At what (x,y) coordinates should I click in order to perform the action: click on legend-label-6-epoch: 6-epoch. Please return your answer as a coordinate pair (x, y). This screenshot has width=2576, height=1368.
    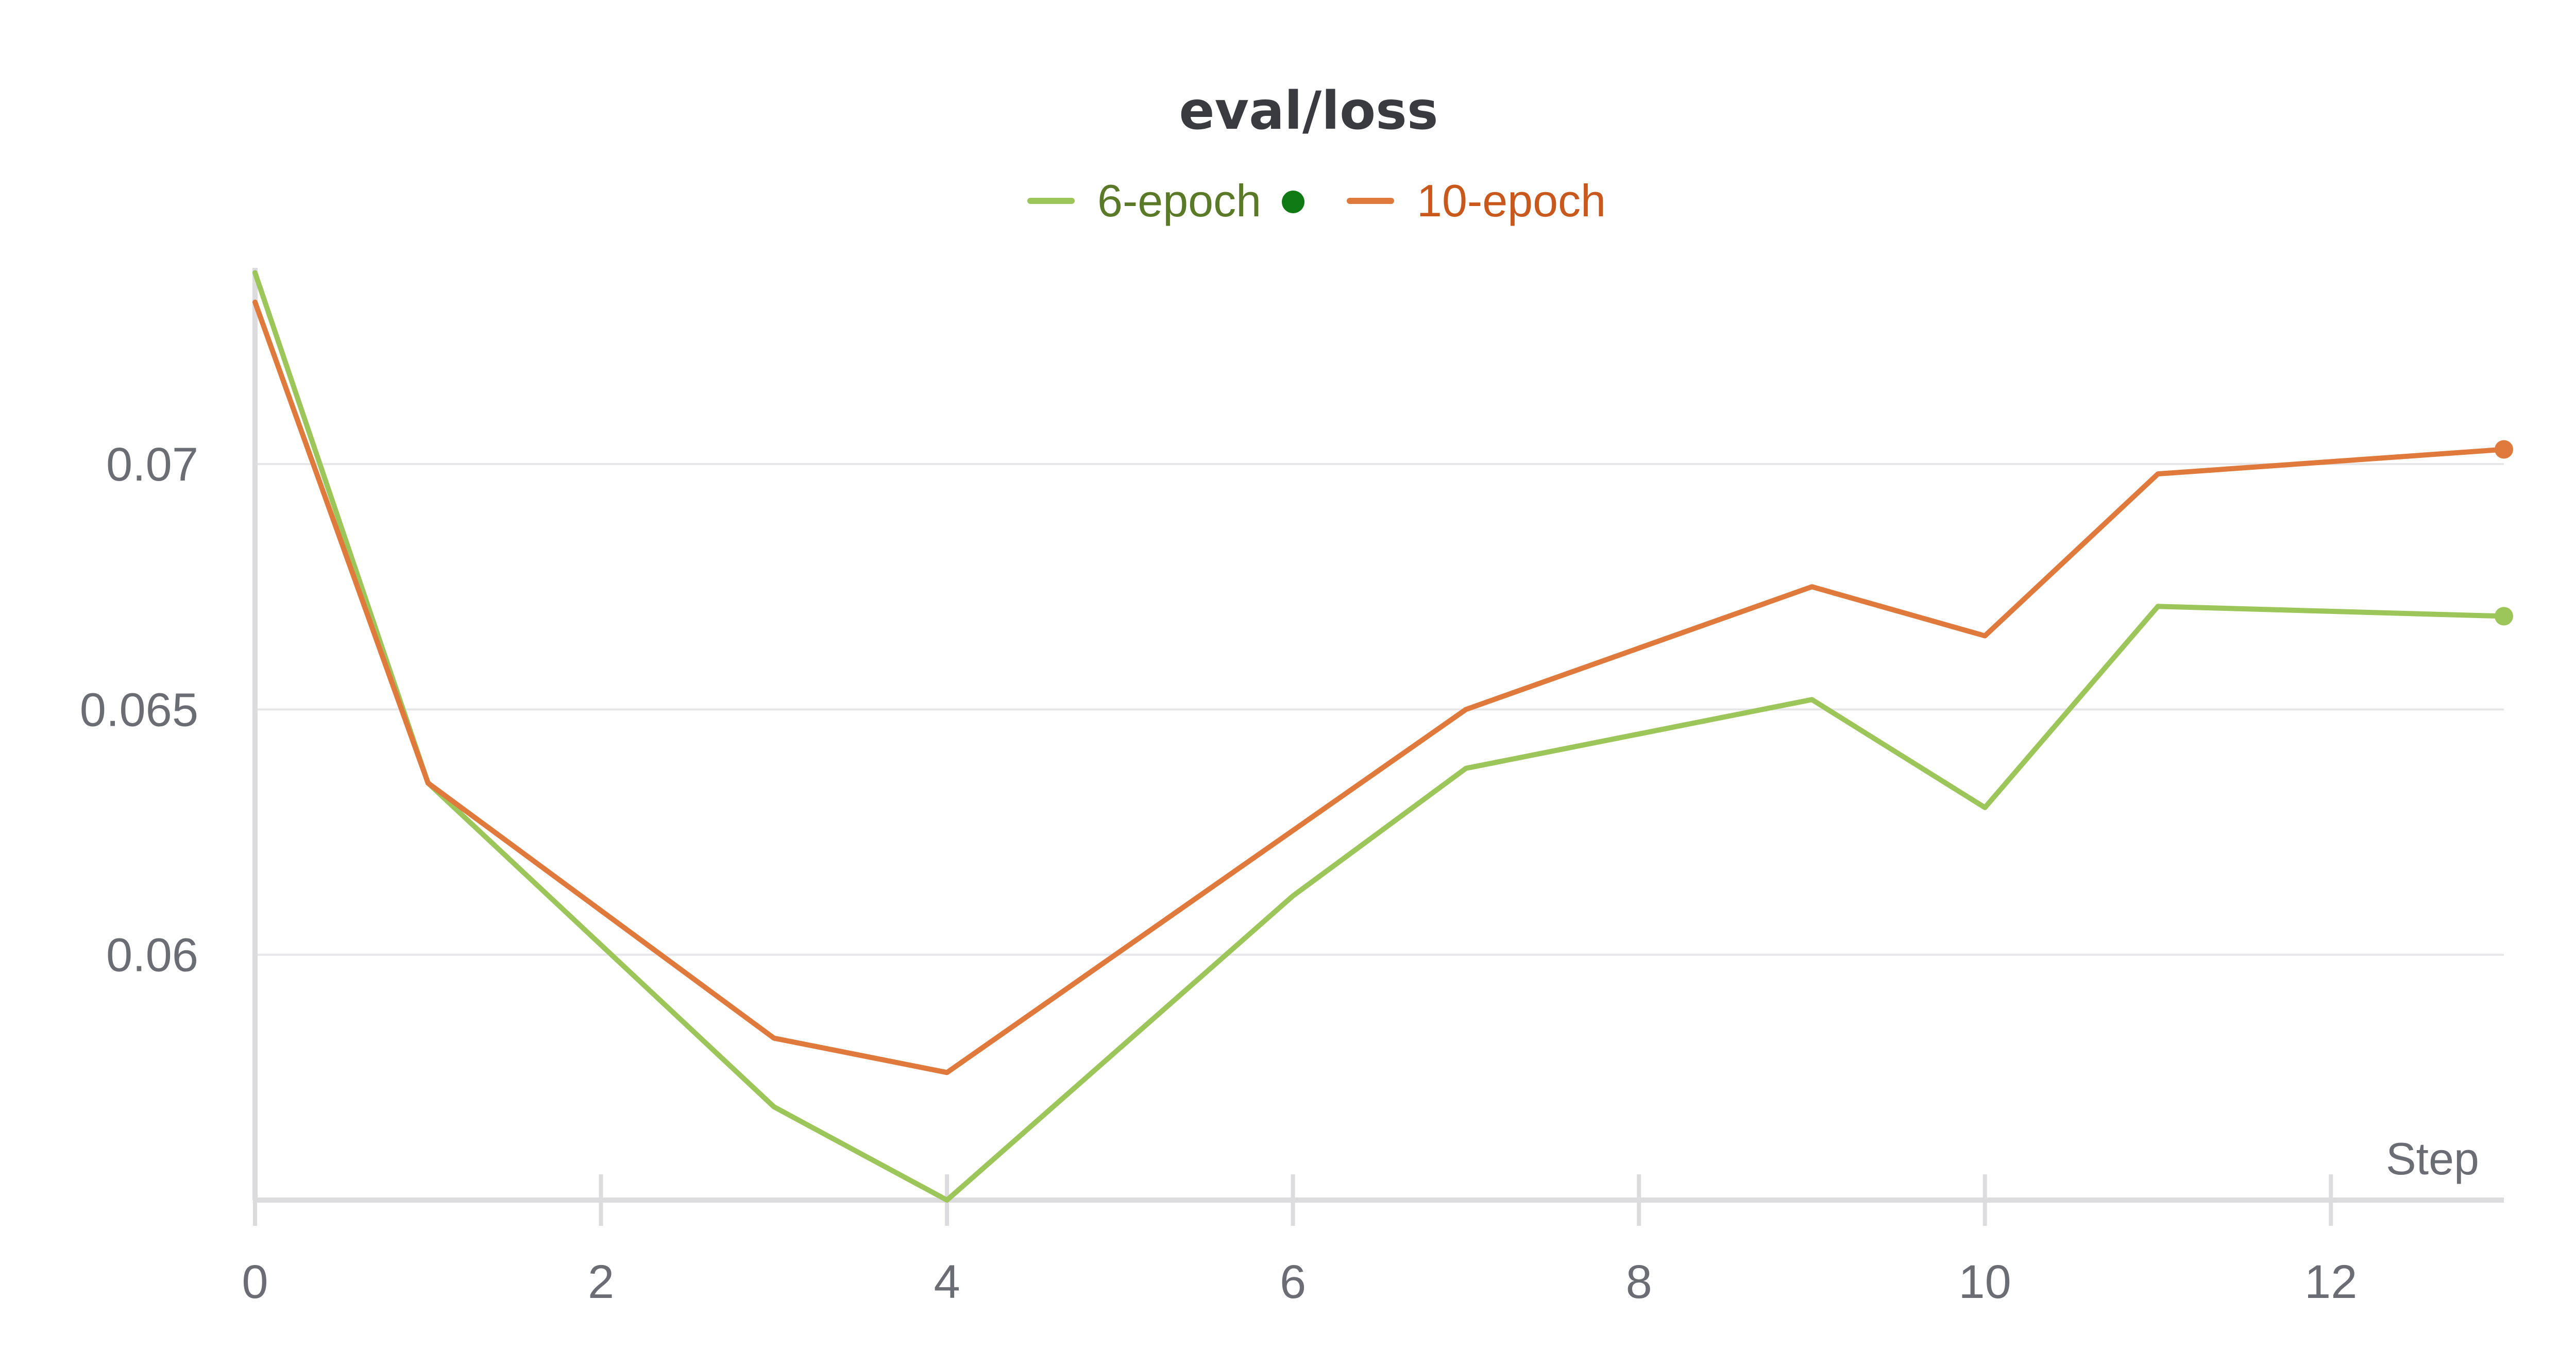
    Looking at the image, I should click on (1179, 200).